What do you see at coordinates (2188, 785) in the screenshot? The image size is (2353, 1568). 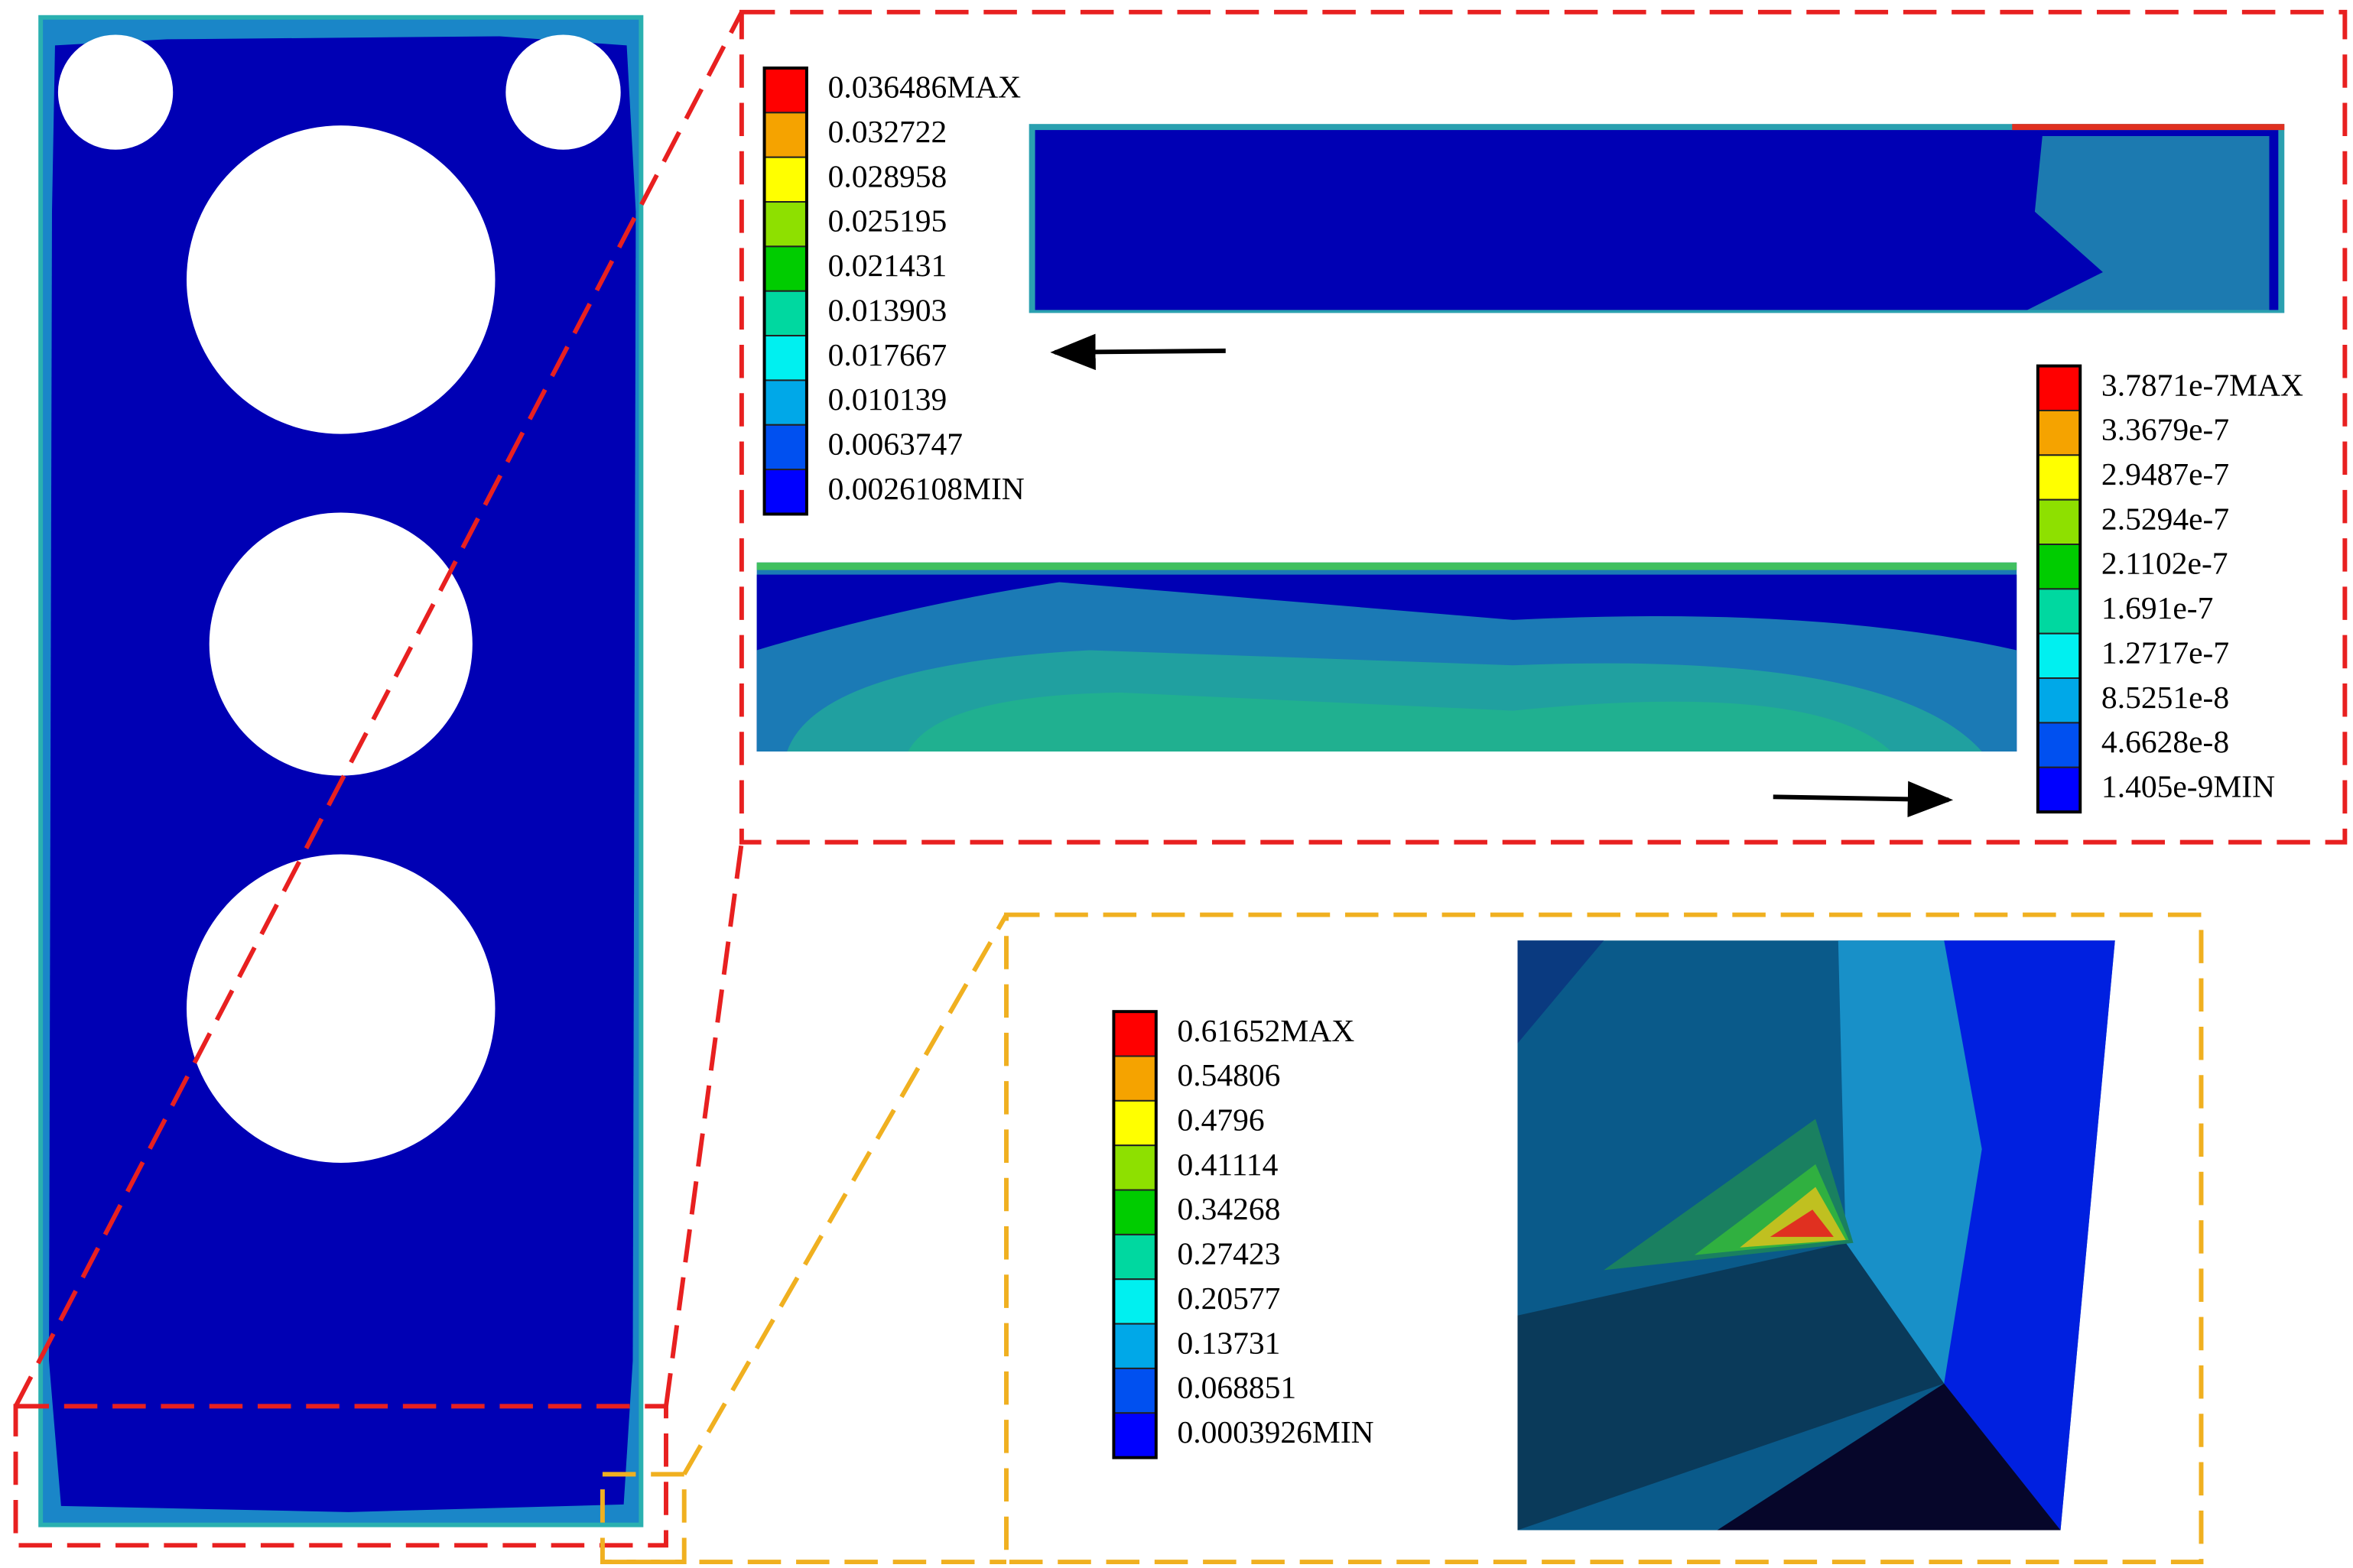 I see `legend-label: 1.405e-9MIN` at bounding box center [2188, 785].